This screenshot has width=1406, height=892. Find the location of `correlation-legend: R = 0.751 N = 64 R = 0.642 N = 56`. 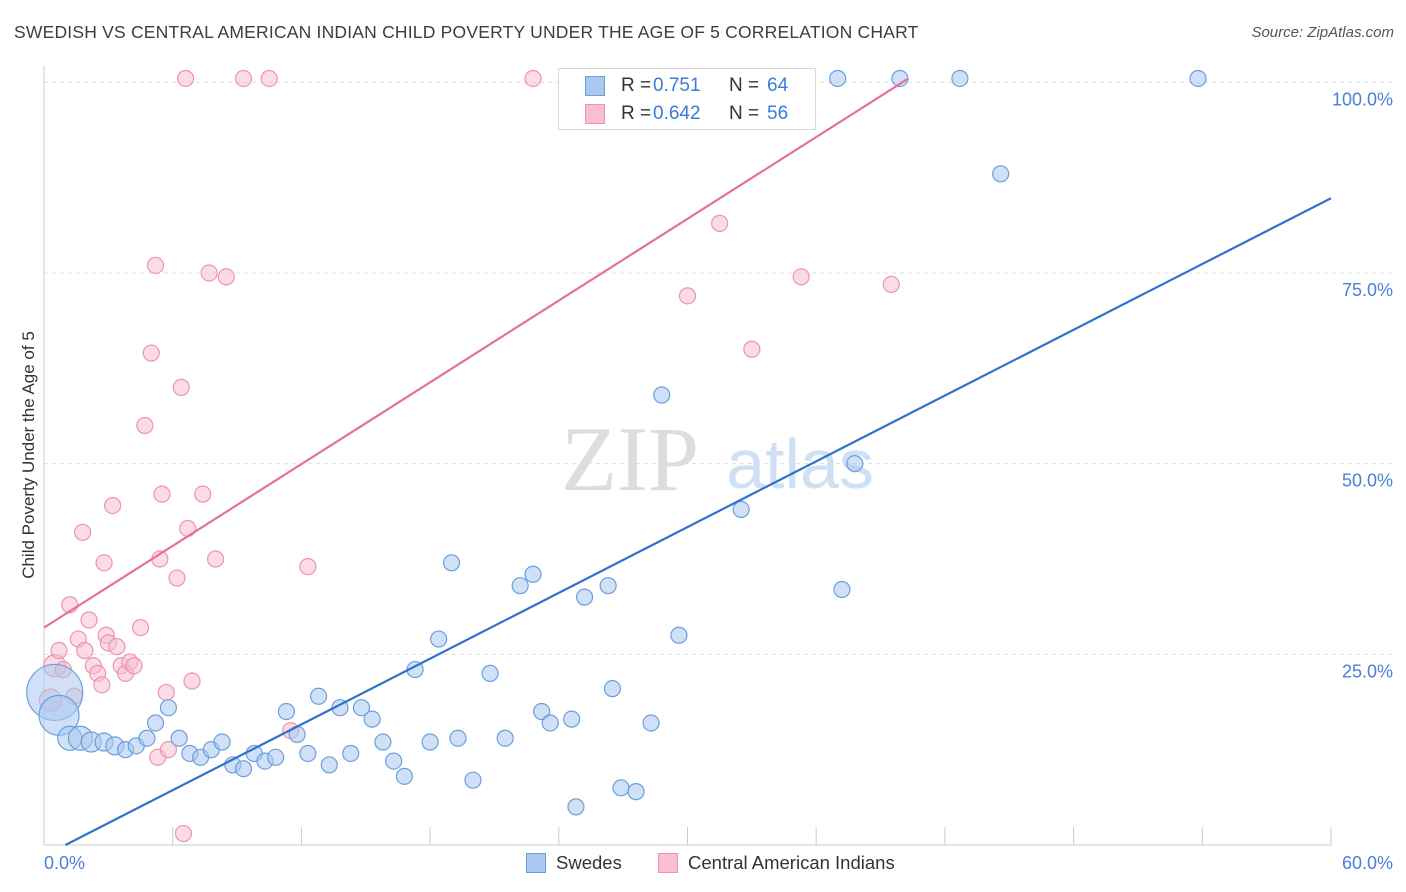

correlation-legend: R = 0.751 N = 64 R = 0.642 N = 56 is located at coordinates (687, 99).